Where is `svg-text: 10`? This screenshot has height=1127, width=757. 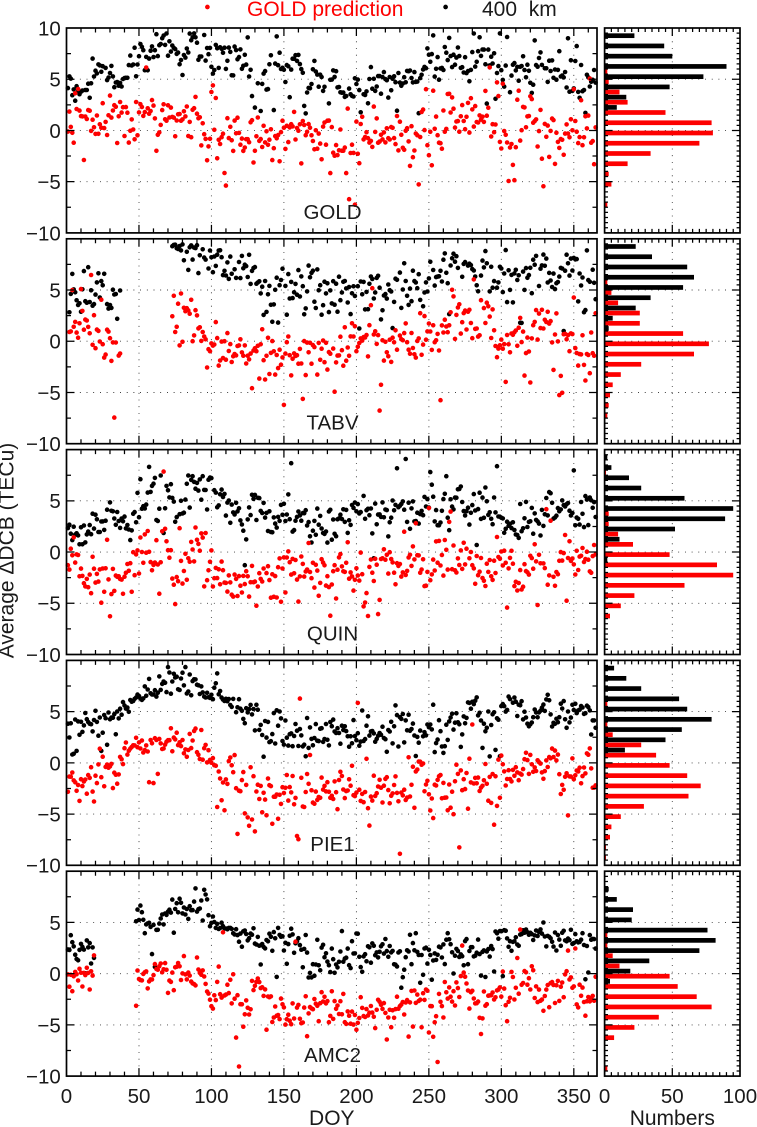 svg-text: 10 is located at coordinates (49, 28).